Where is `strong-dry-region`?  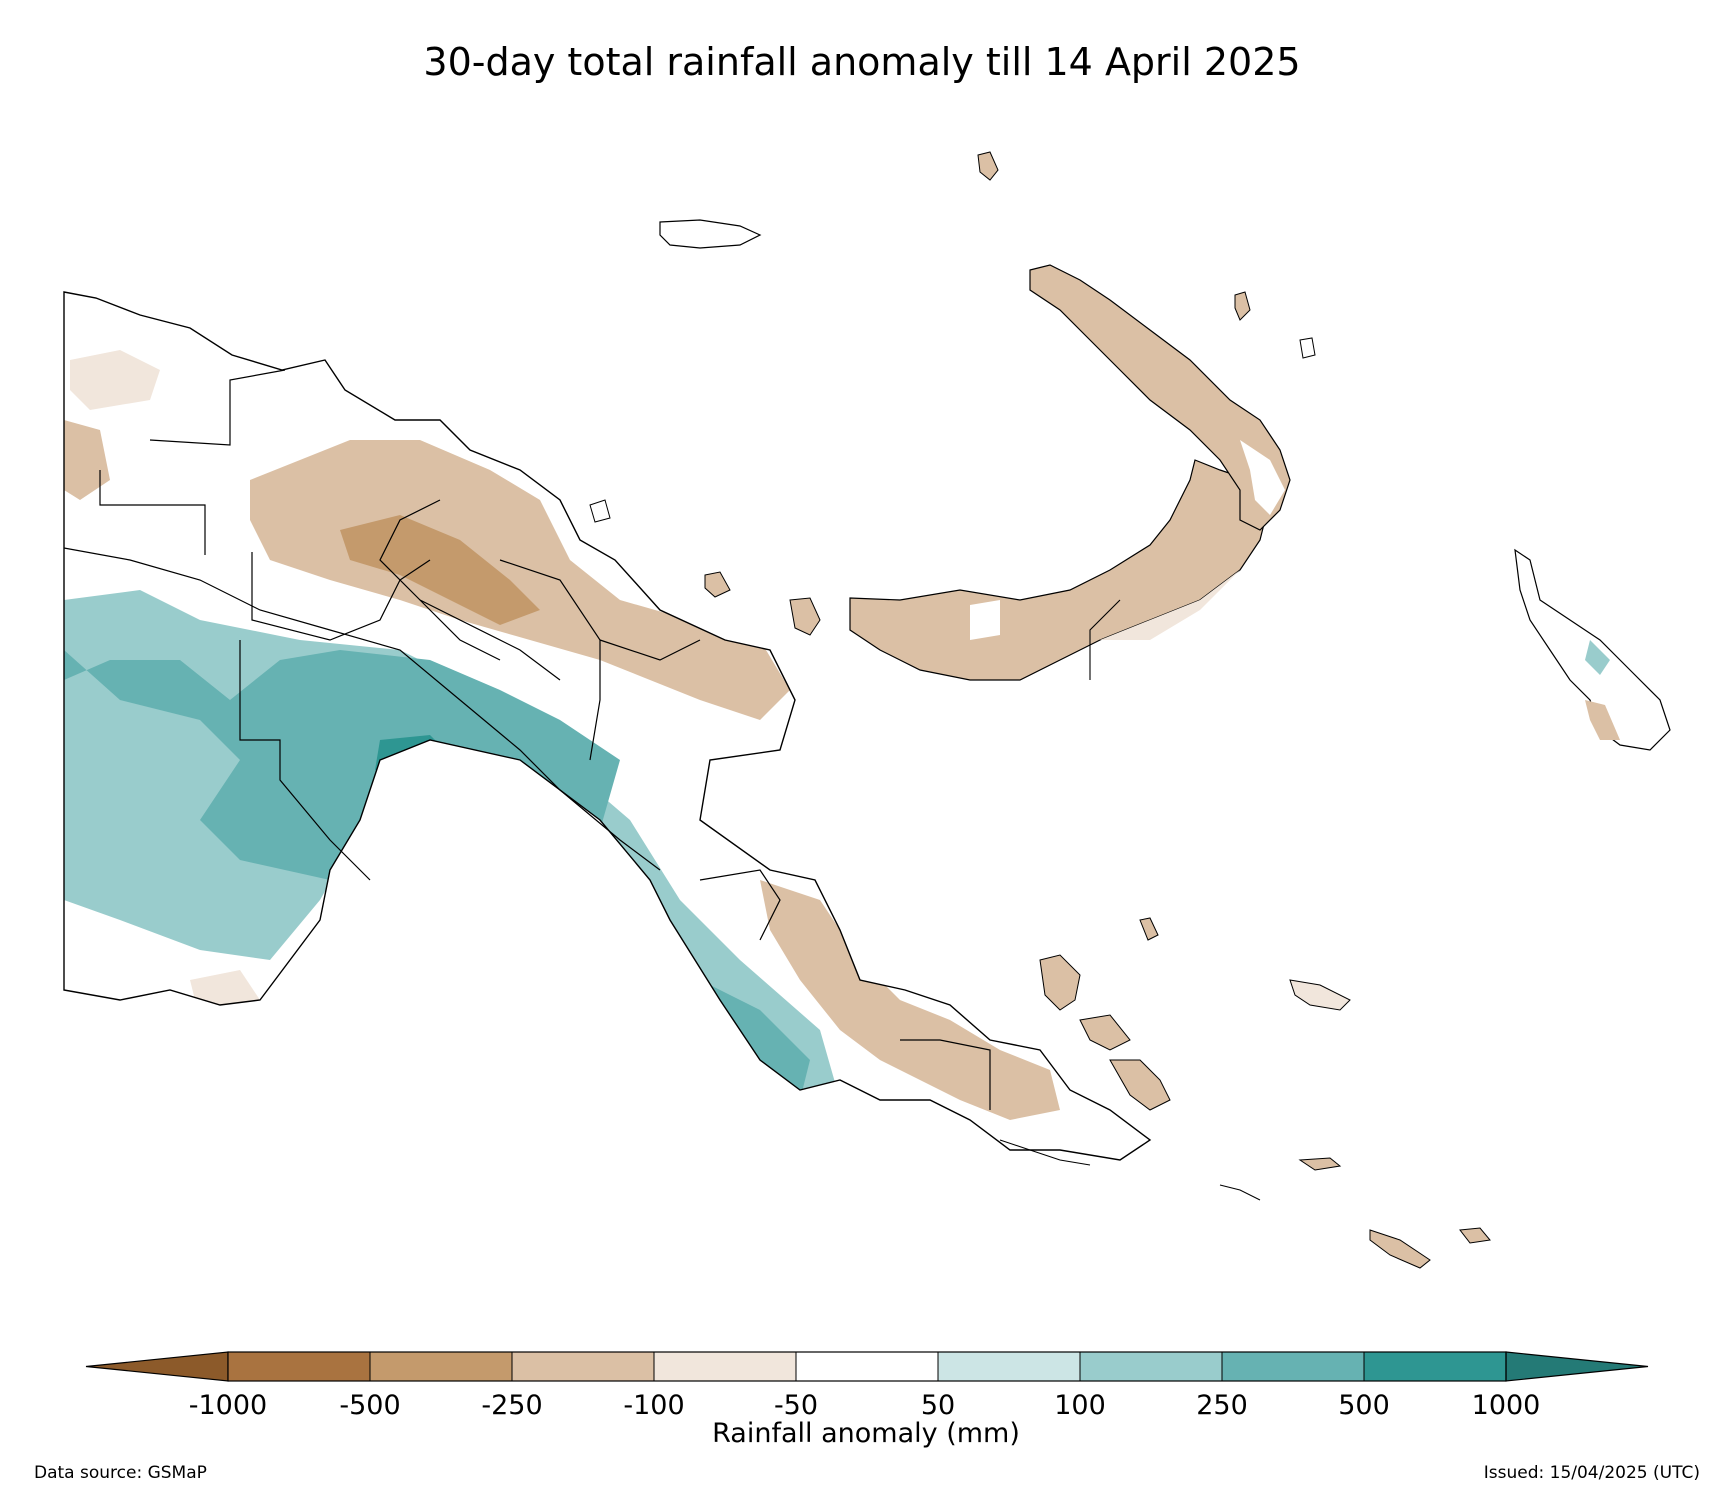 strong-dry-region is located at coordinates (440, 570).